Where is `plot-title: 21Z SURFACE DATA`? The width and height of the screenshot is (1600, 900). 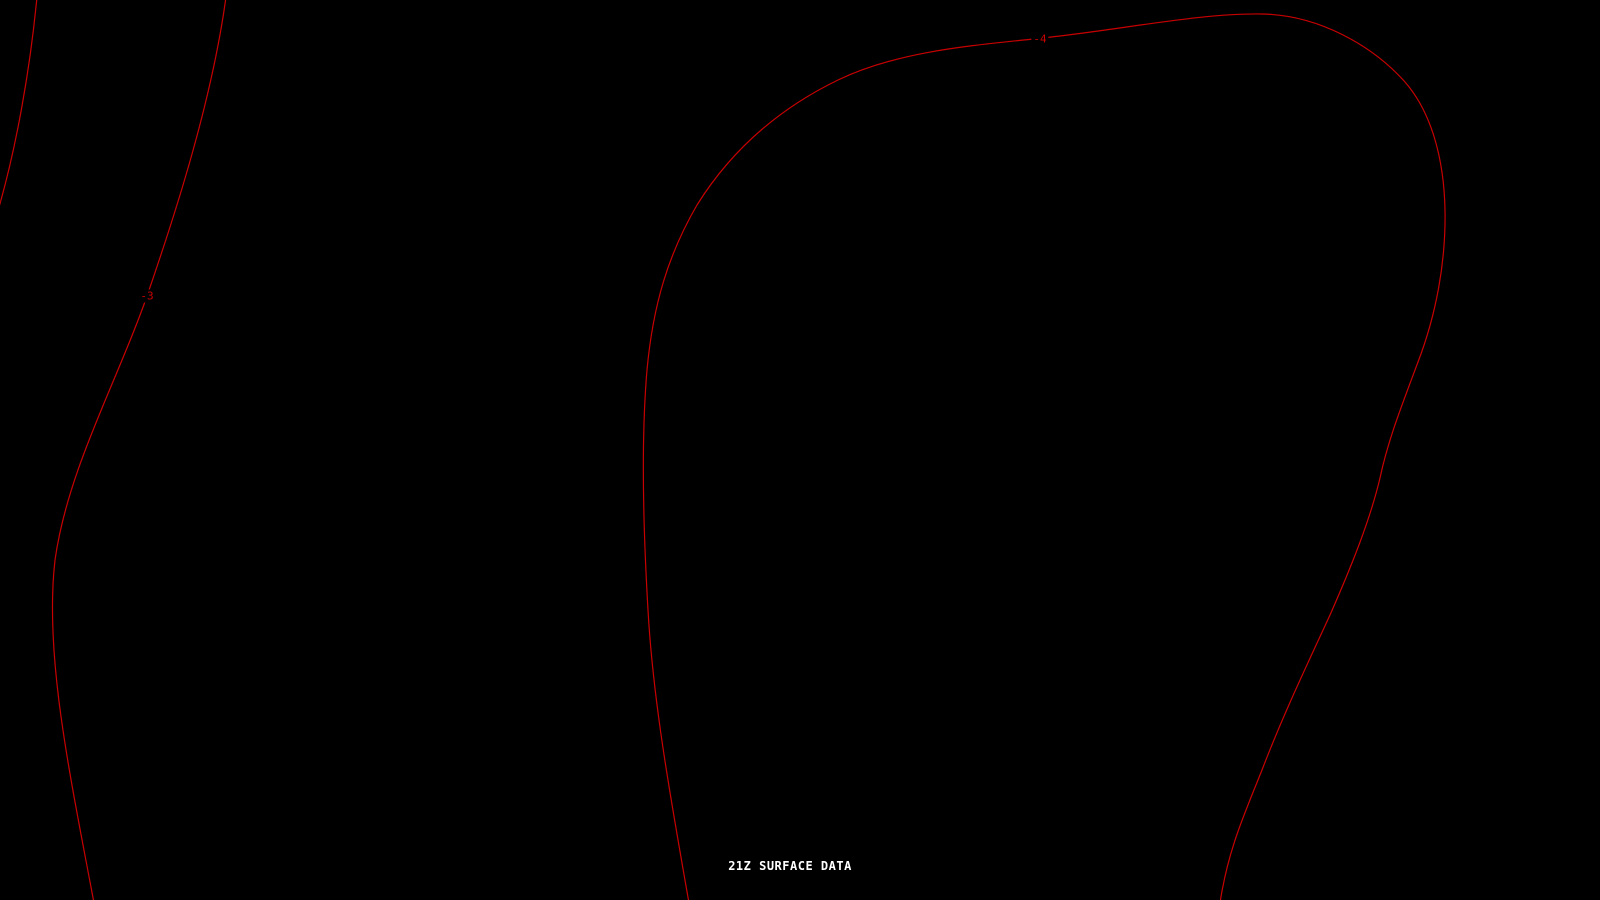 plot-title: 21Z SURFACE DATA is located at coordinates (790, 866).